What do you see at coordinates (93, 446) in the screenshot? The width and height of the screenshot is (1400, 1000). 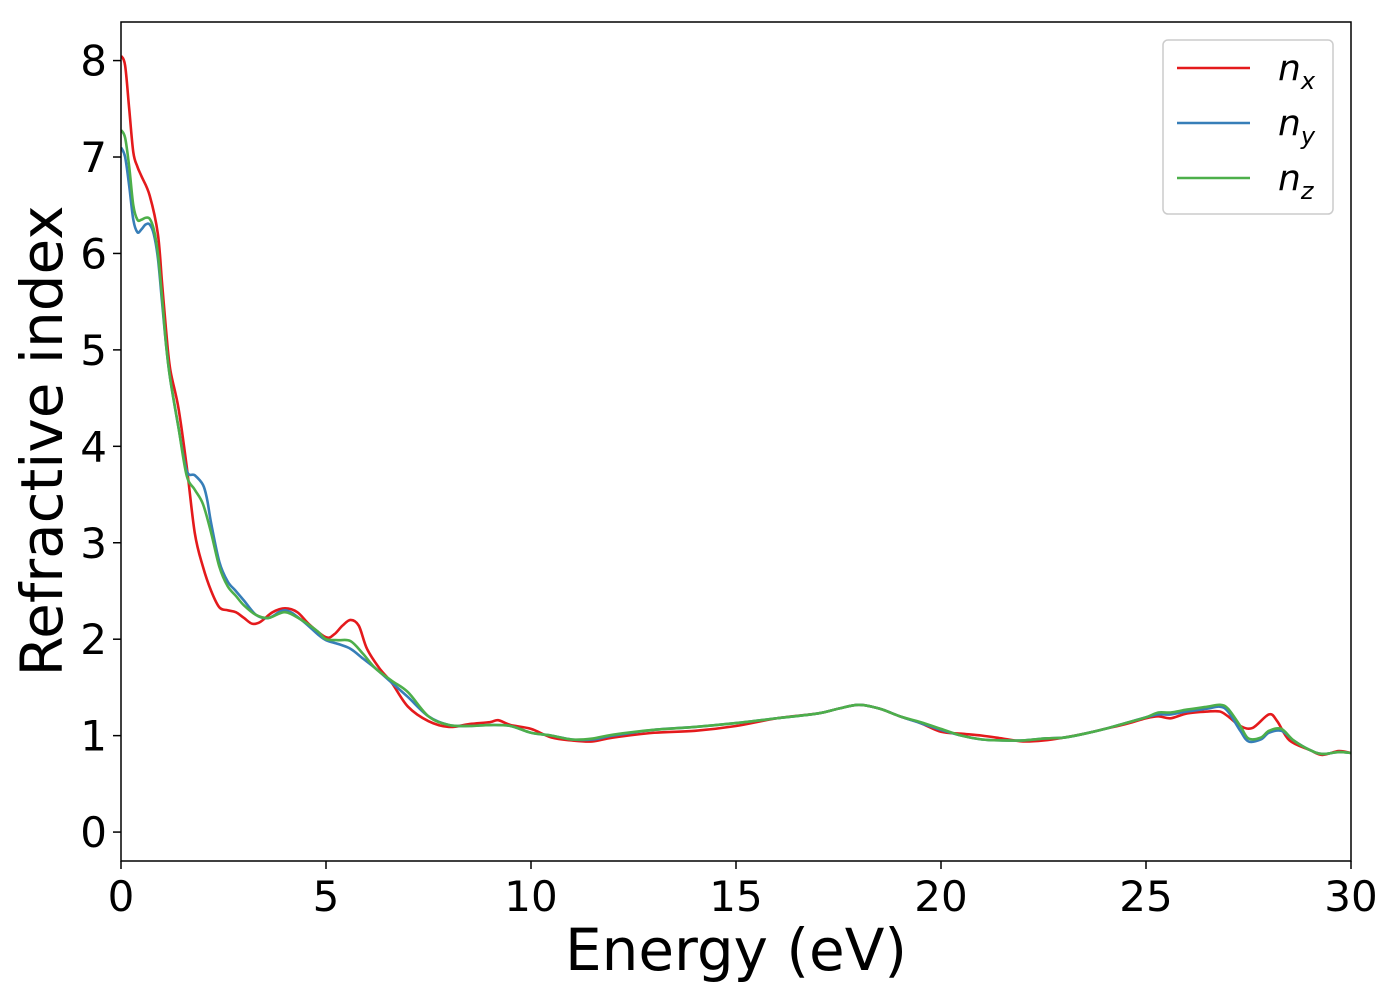 I see `y-tick-label: 4` at bounding box center [93, 446].